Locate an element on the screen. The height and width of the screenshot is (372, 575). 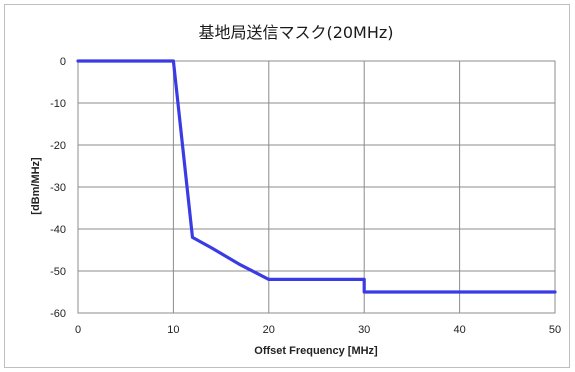
y-tick-label: -20 is located at coordinates (58, 146).